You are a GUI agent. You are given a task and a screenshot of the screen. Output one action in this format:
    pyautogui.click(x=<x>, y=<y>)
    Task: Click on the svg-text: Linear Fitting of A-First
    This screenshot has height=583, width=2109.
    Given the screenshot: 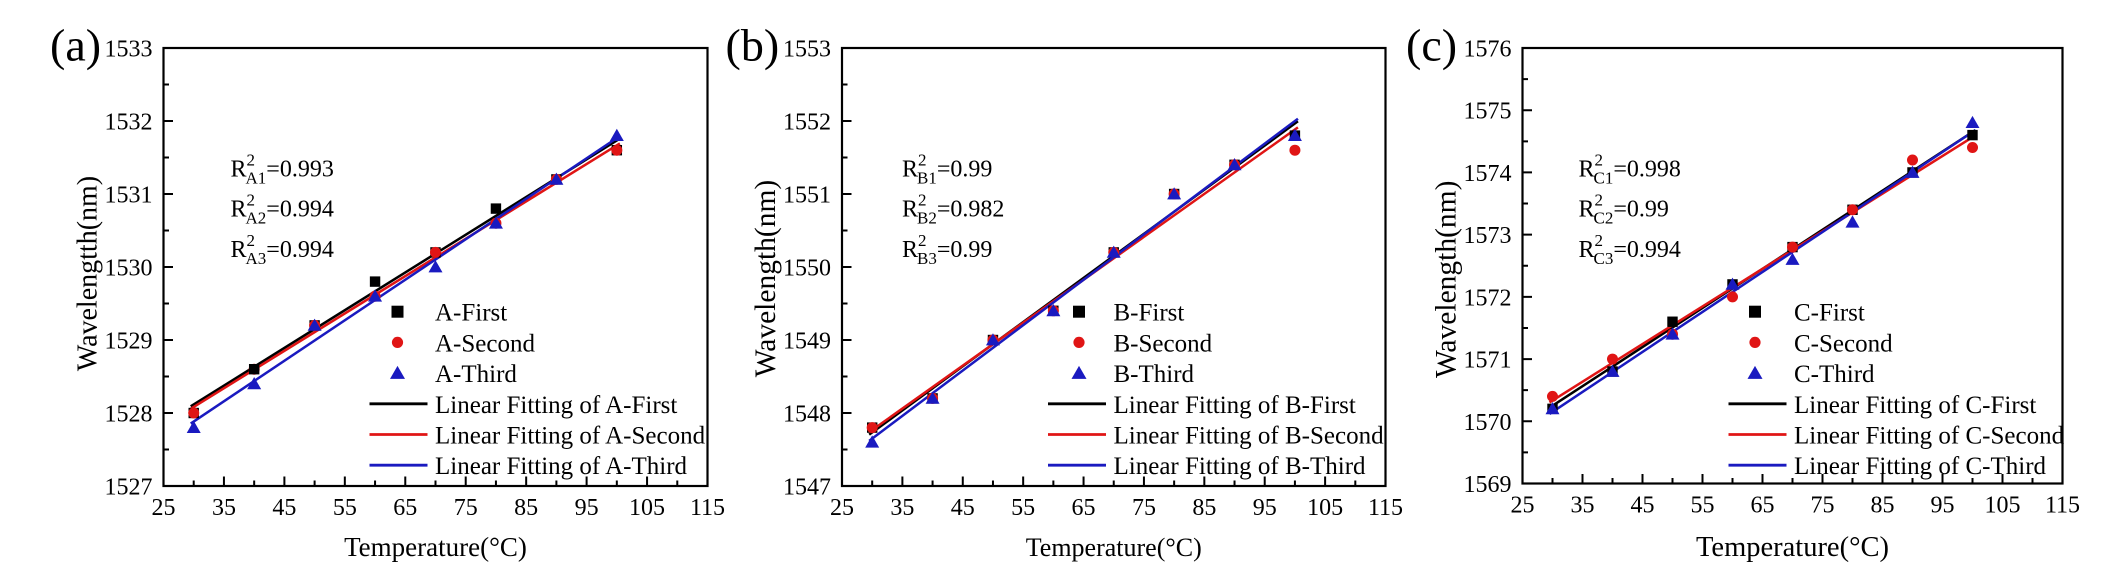 What is the action you would take?
    pyautogui.click(x=556, y=405)
    